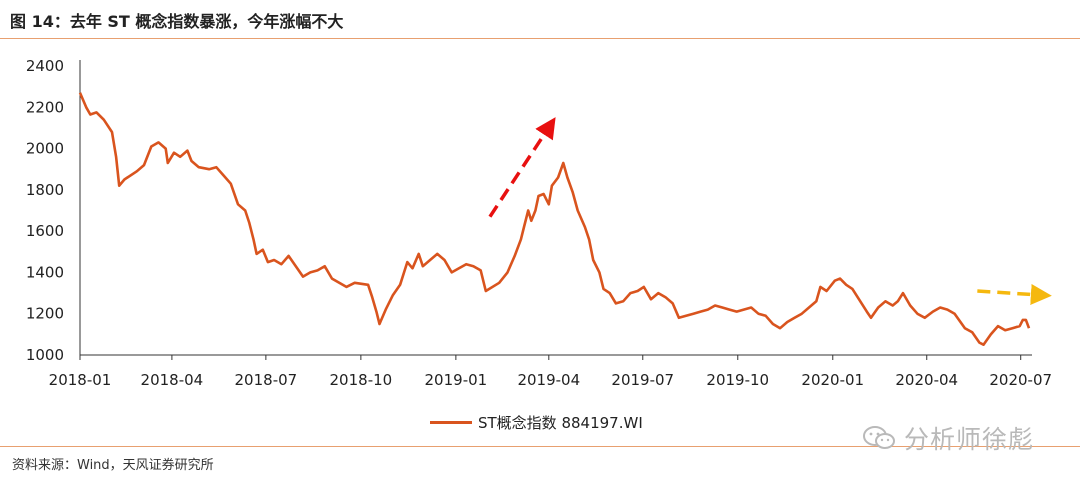 This screenshot has height=484, width=1080. I want to click on title-divider, so click(540, 38).